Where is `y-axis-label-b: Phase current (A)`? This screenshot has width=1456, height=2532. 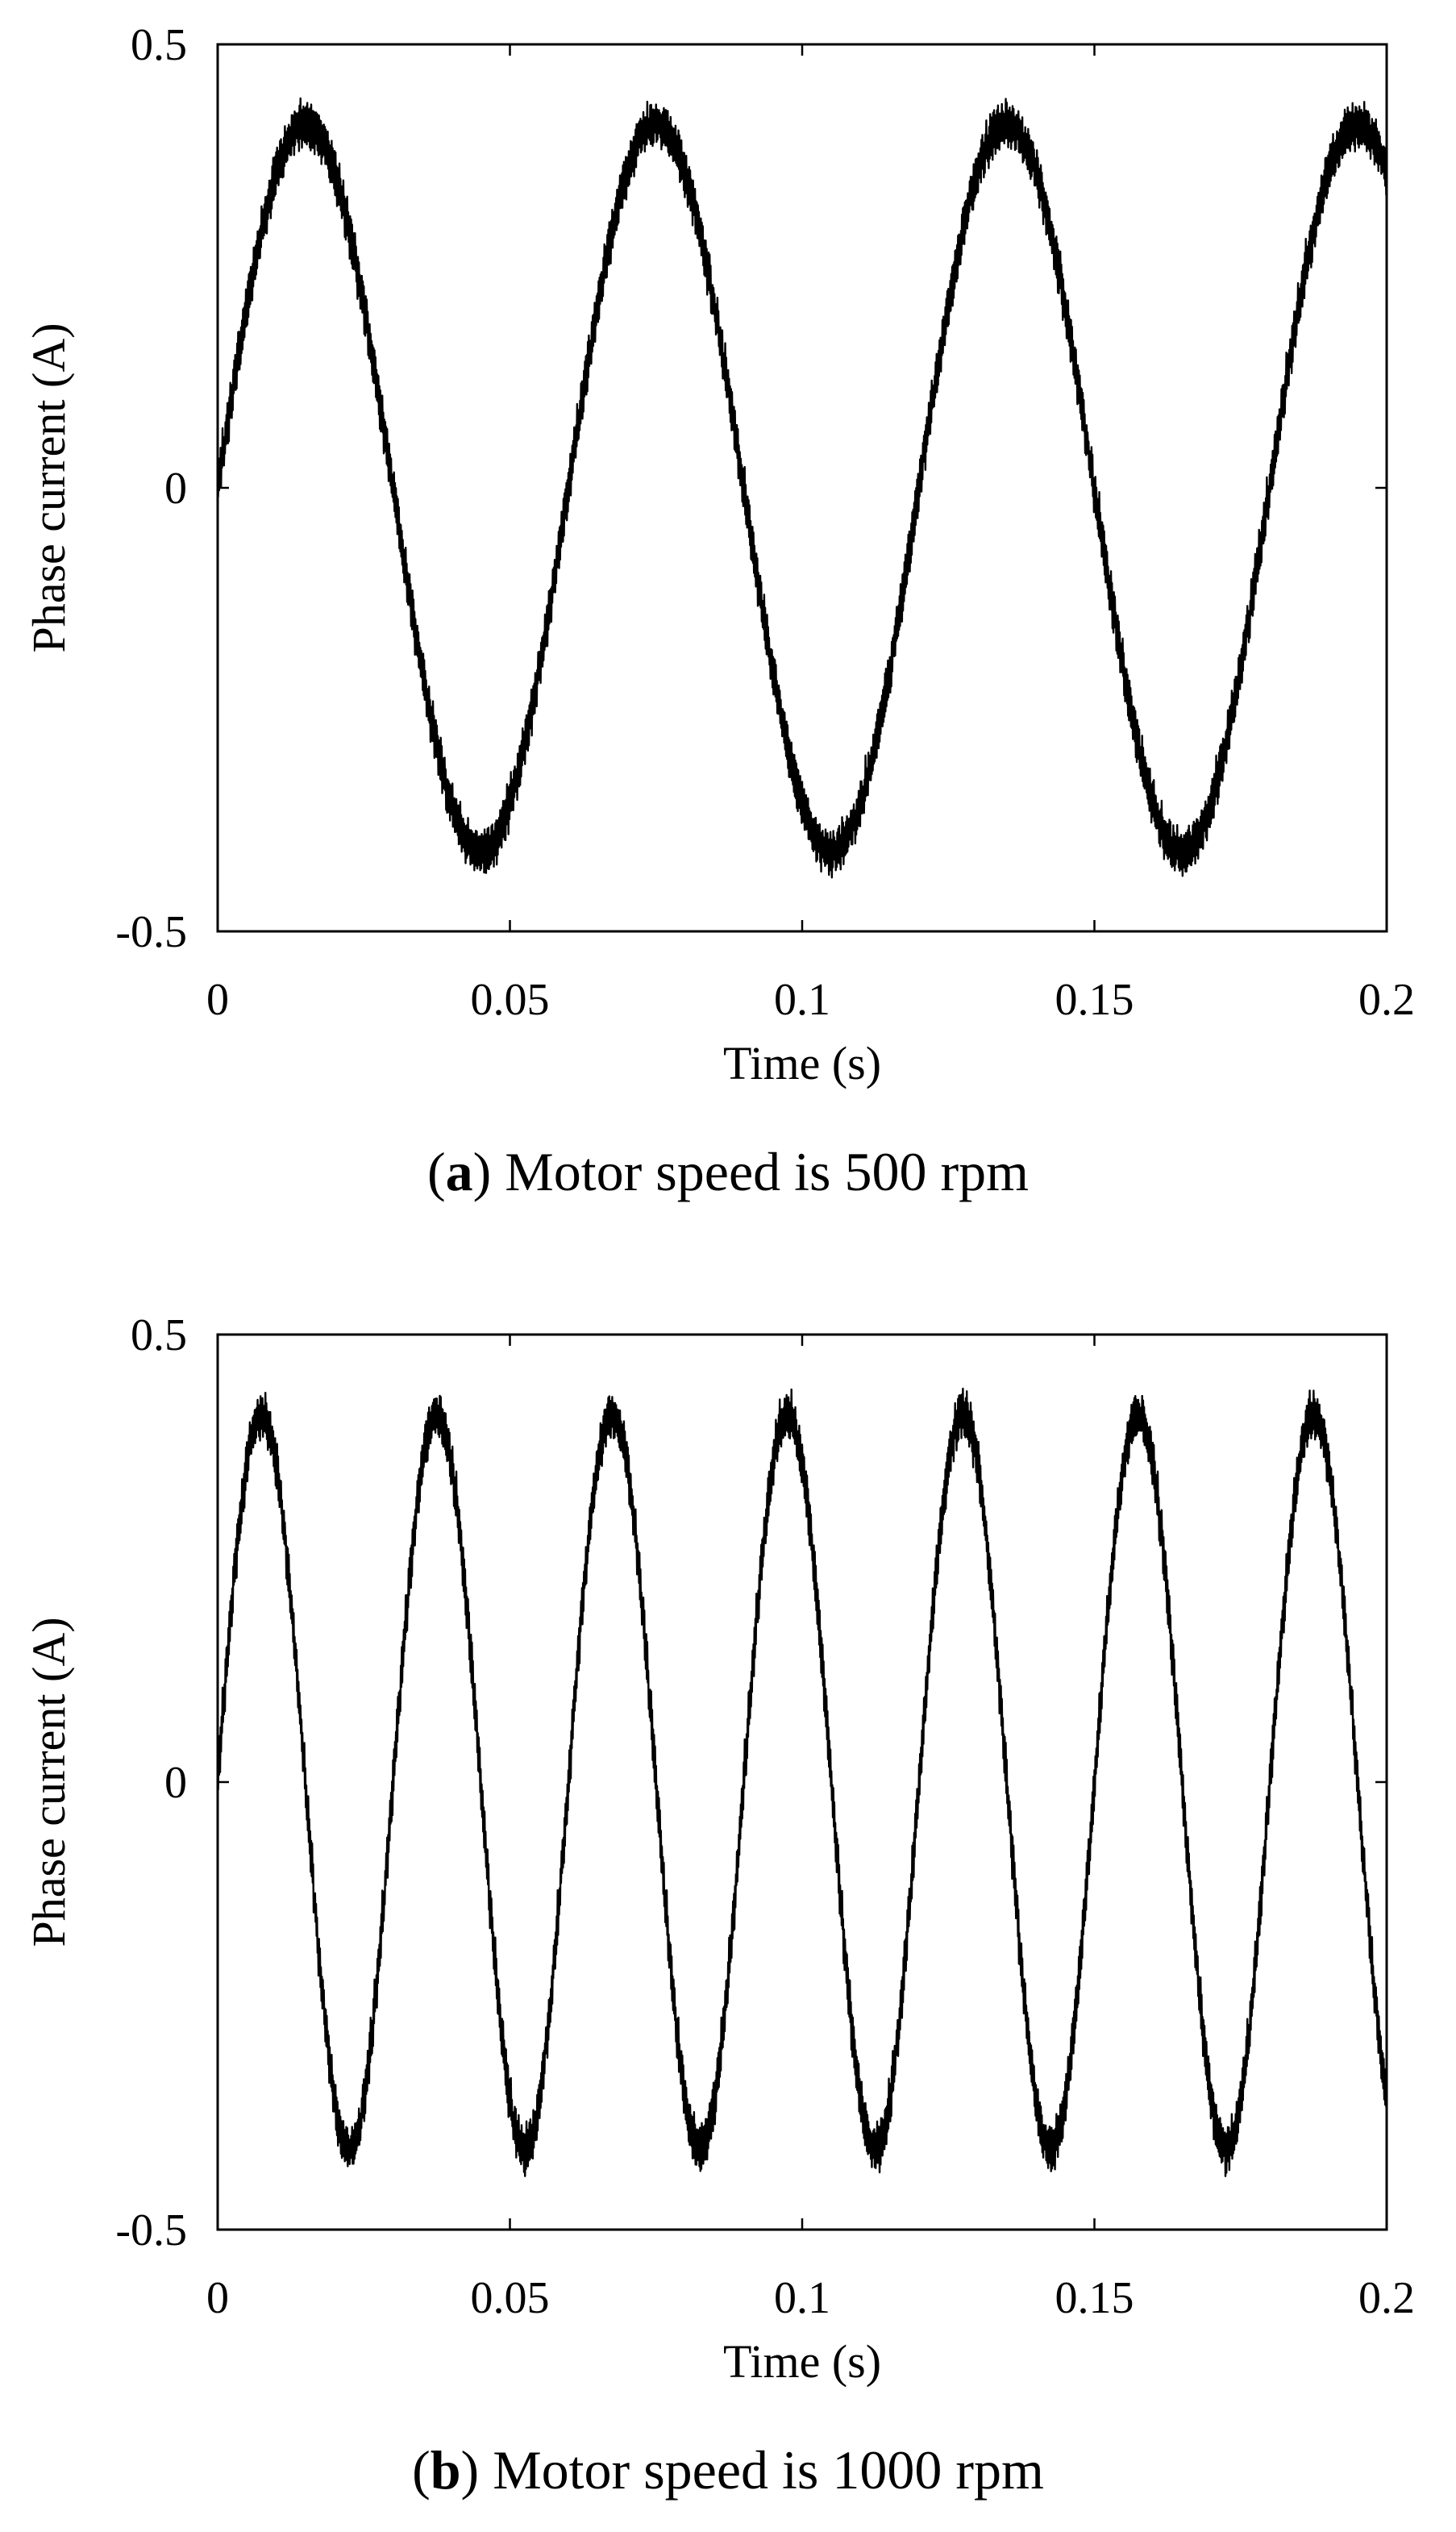 y-axis-label-b: Phase current (A) is located at coordinates (49, 1782).